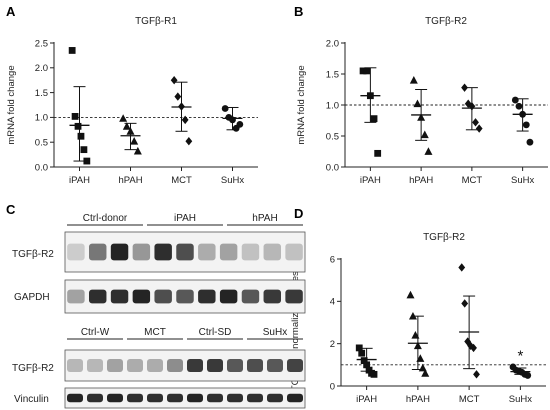 The width and height of the screenshot is (550, 410). Describe the element at coordinates (33, 368) in the screenshot. I see `blot-label-tgfbr2-lower: TGFβ-R2` at that location.